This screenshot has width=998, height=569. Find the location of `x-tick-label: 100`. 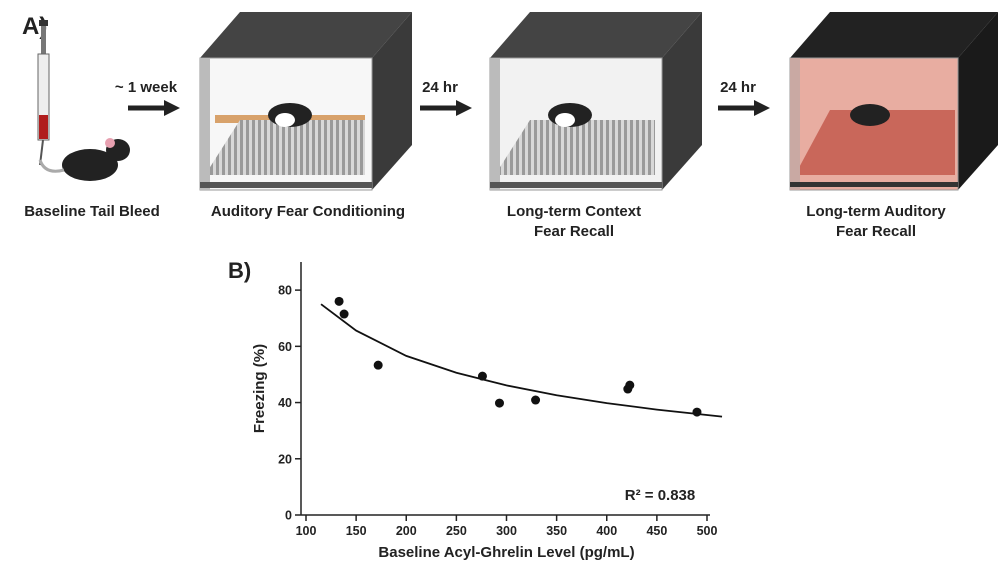

x-tick-label: 100 is located at coordinates (306, 531).